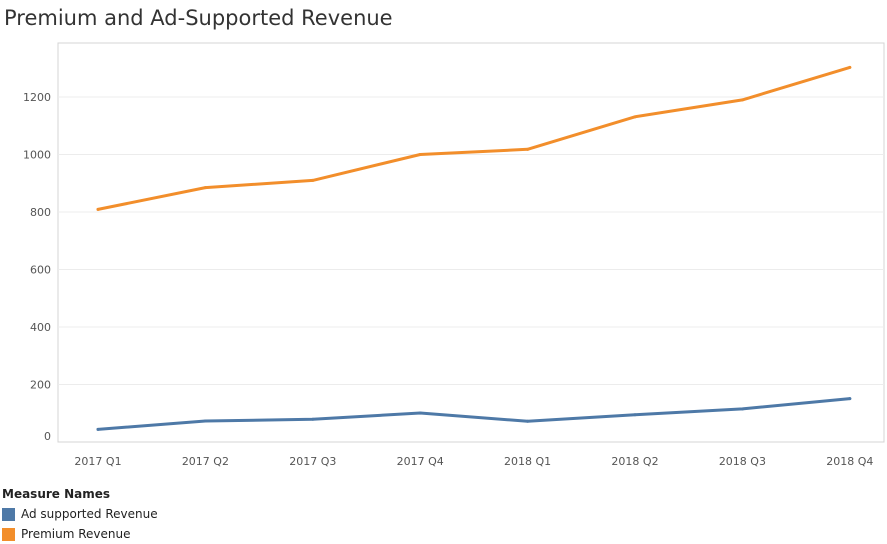  Describe the element at coordinates (47, 436) in the screenshot. I see `y-tick-label-0: 0` at that location.